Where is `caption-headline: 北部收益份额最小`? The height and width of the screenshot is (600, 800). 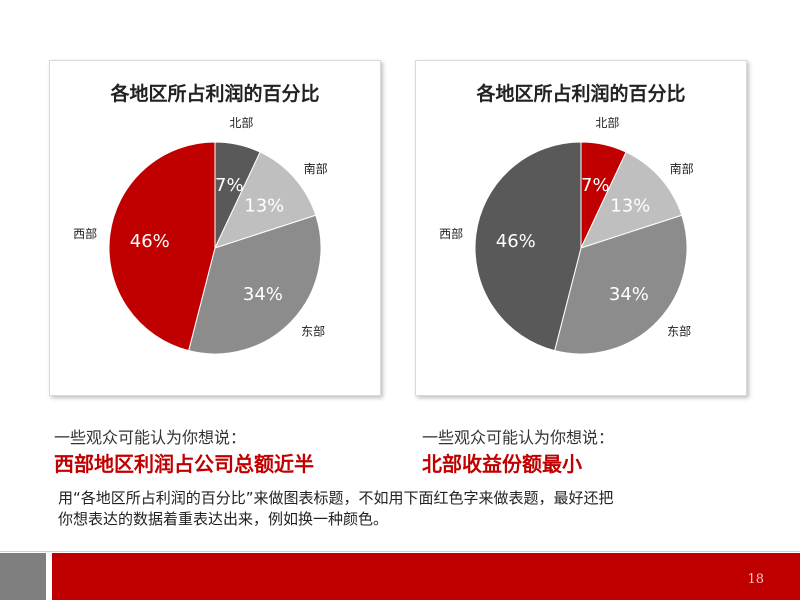
caption-headline: 北部收益份额最小 is located at coordinates (502, 464).